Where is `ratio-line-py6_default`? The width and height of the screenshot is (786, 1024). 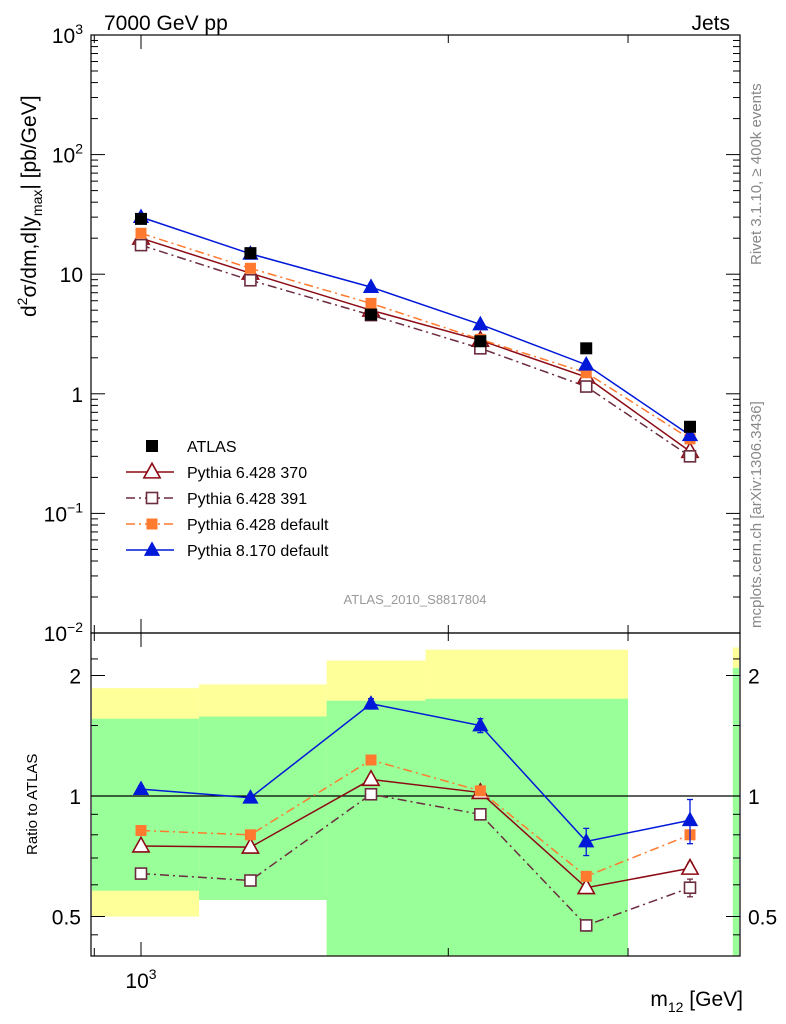
ratio-line-py6_default is located at coordinates (415, 818).